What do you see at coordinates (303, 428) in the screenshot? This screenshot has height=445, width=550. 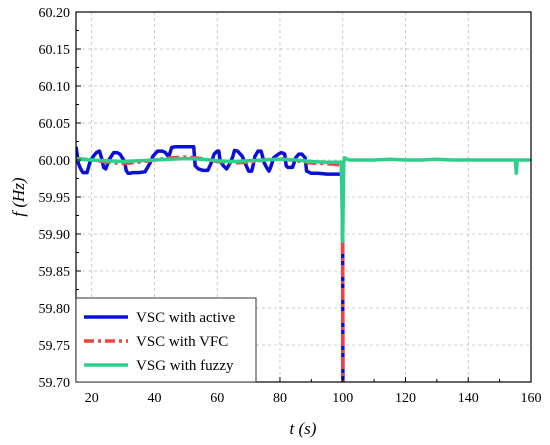 I see `x-axis-label: t (s)` at bounding box center [303, 428].